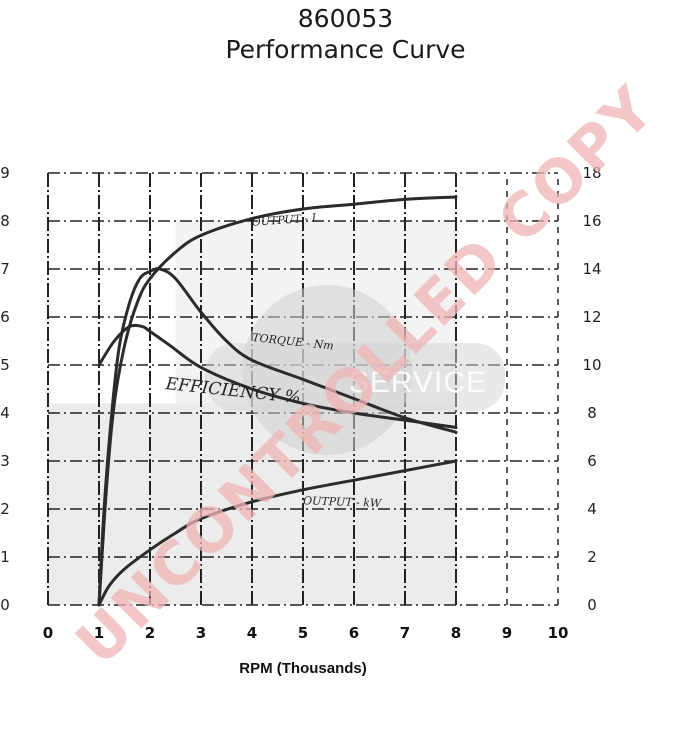 The width and height of the screenshot is (691, 750). I want to click on y-right-tick-label: 18, so click(591, 173).